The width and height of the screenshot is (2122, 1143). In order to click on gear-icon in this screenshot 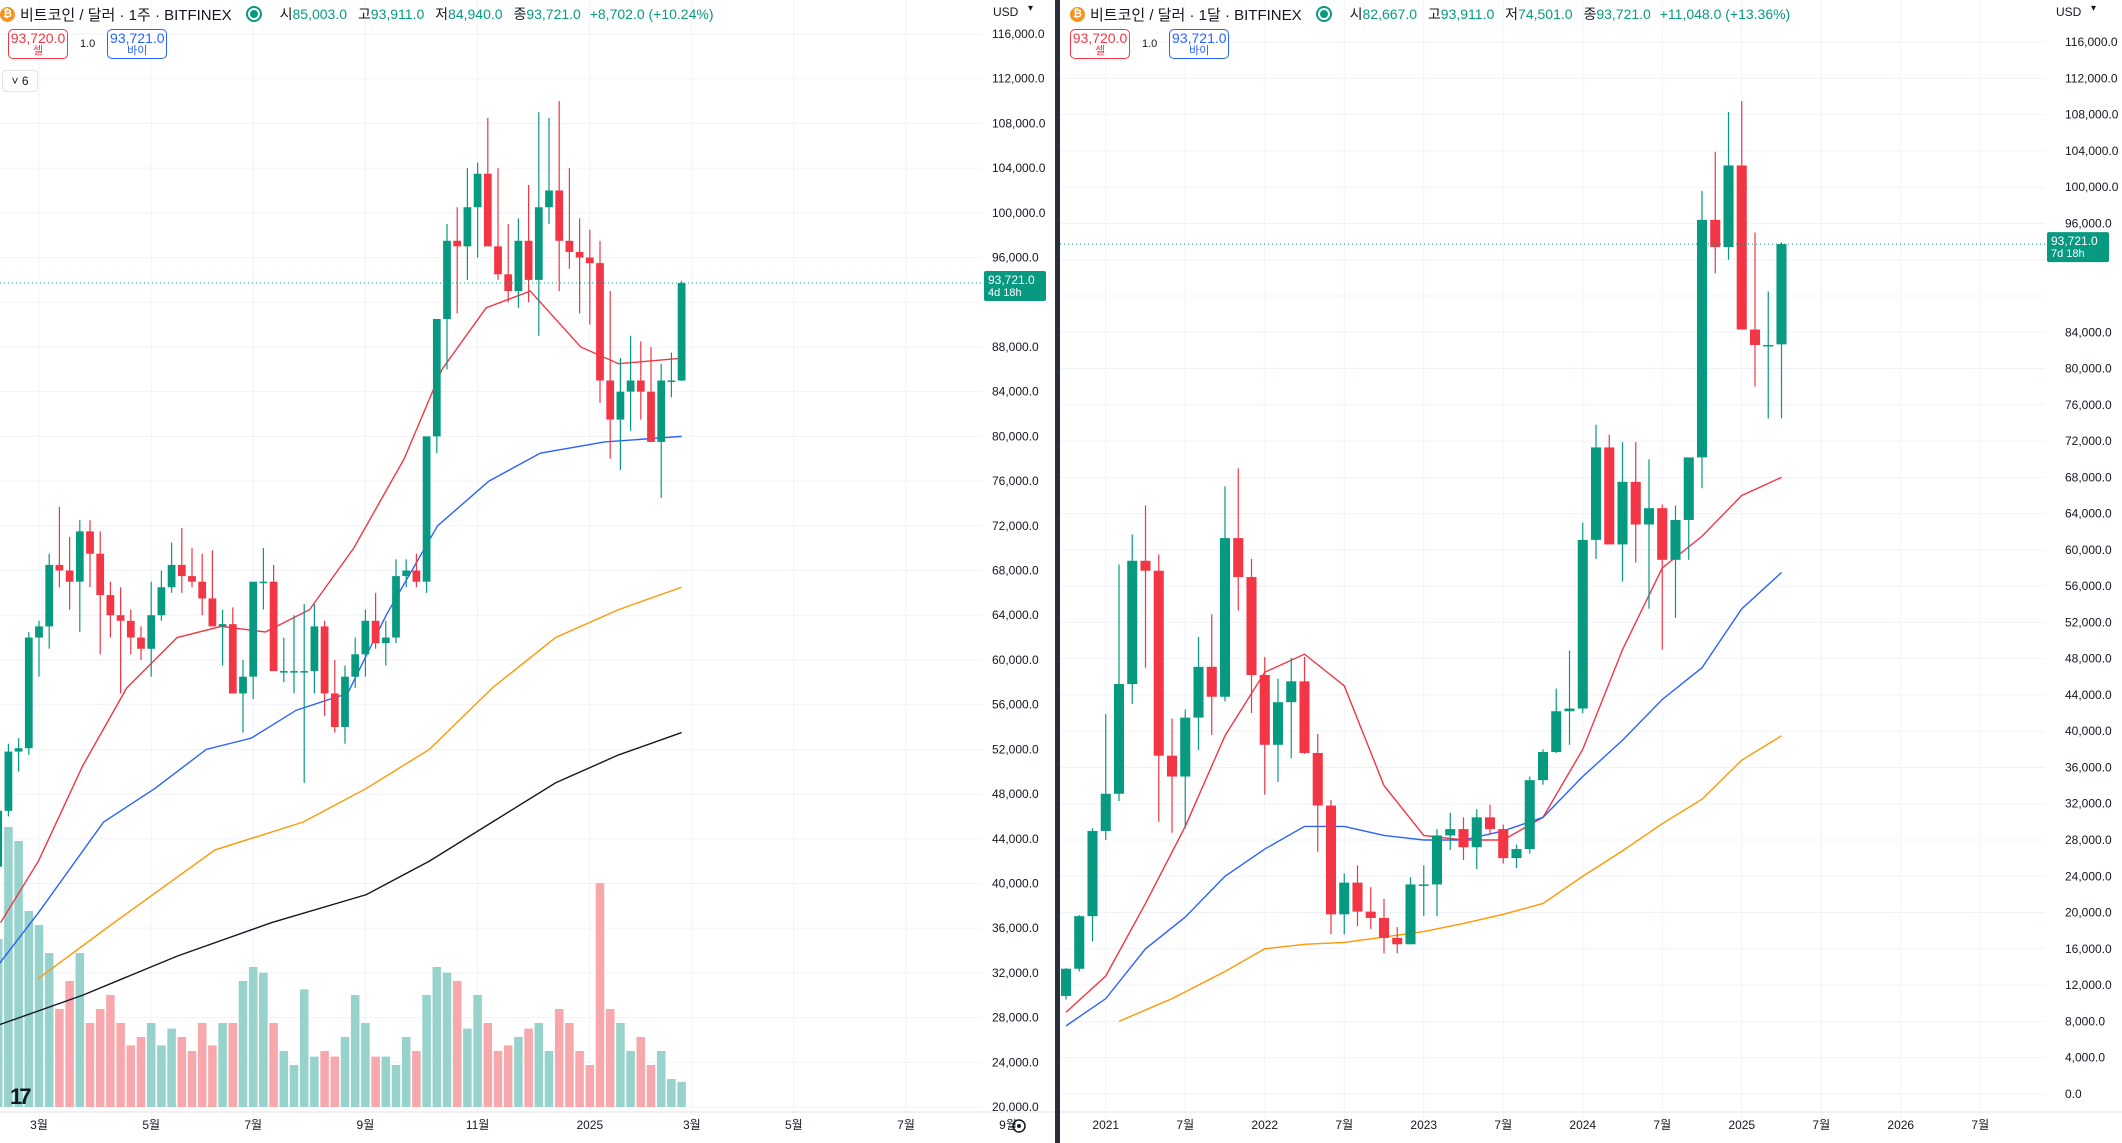, I will do `click(1019, 1126)`.